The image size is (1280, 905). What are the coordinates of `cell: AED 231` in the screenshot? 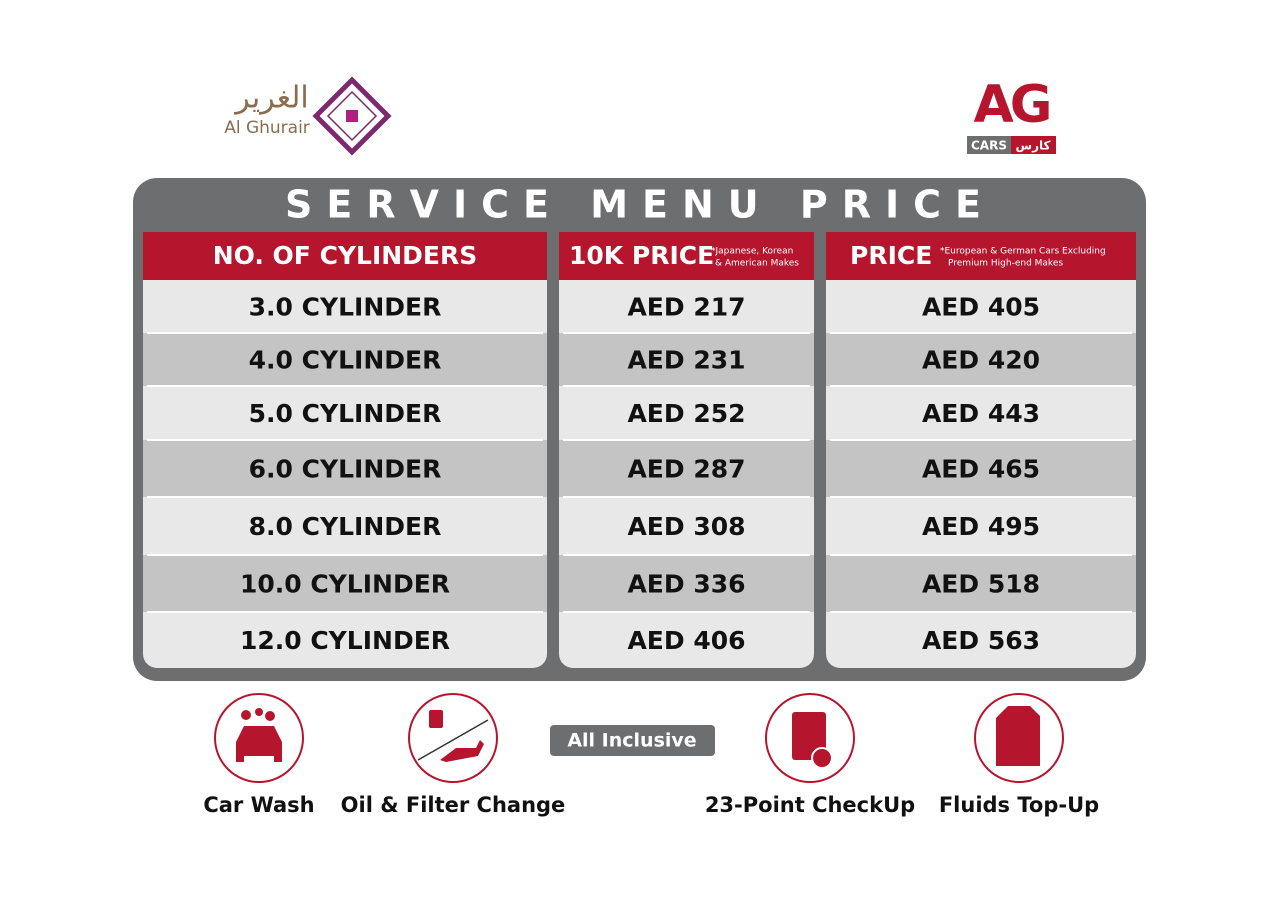 It's located at (686, 360).